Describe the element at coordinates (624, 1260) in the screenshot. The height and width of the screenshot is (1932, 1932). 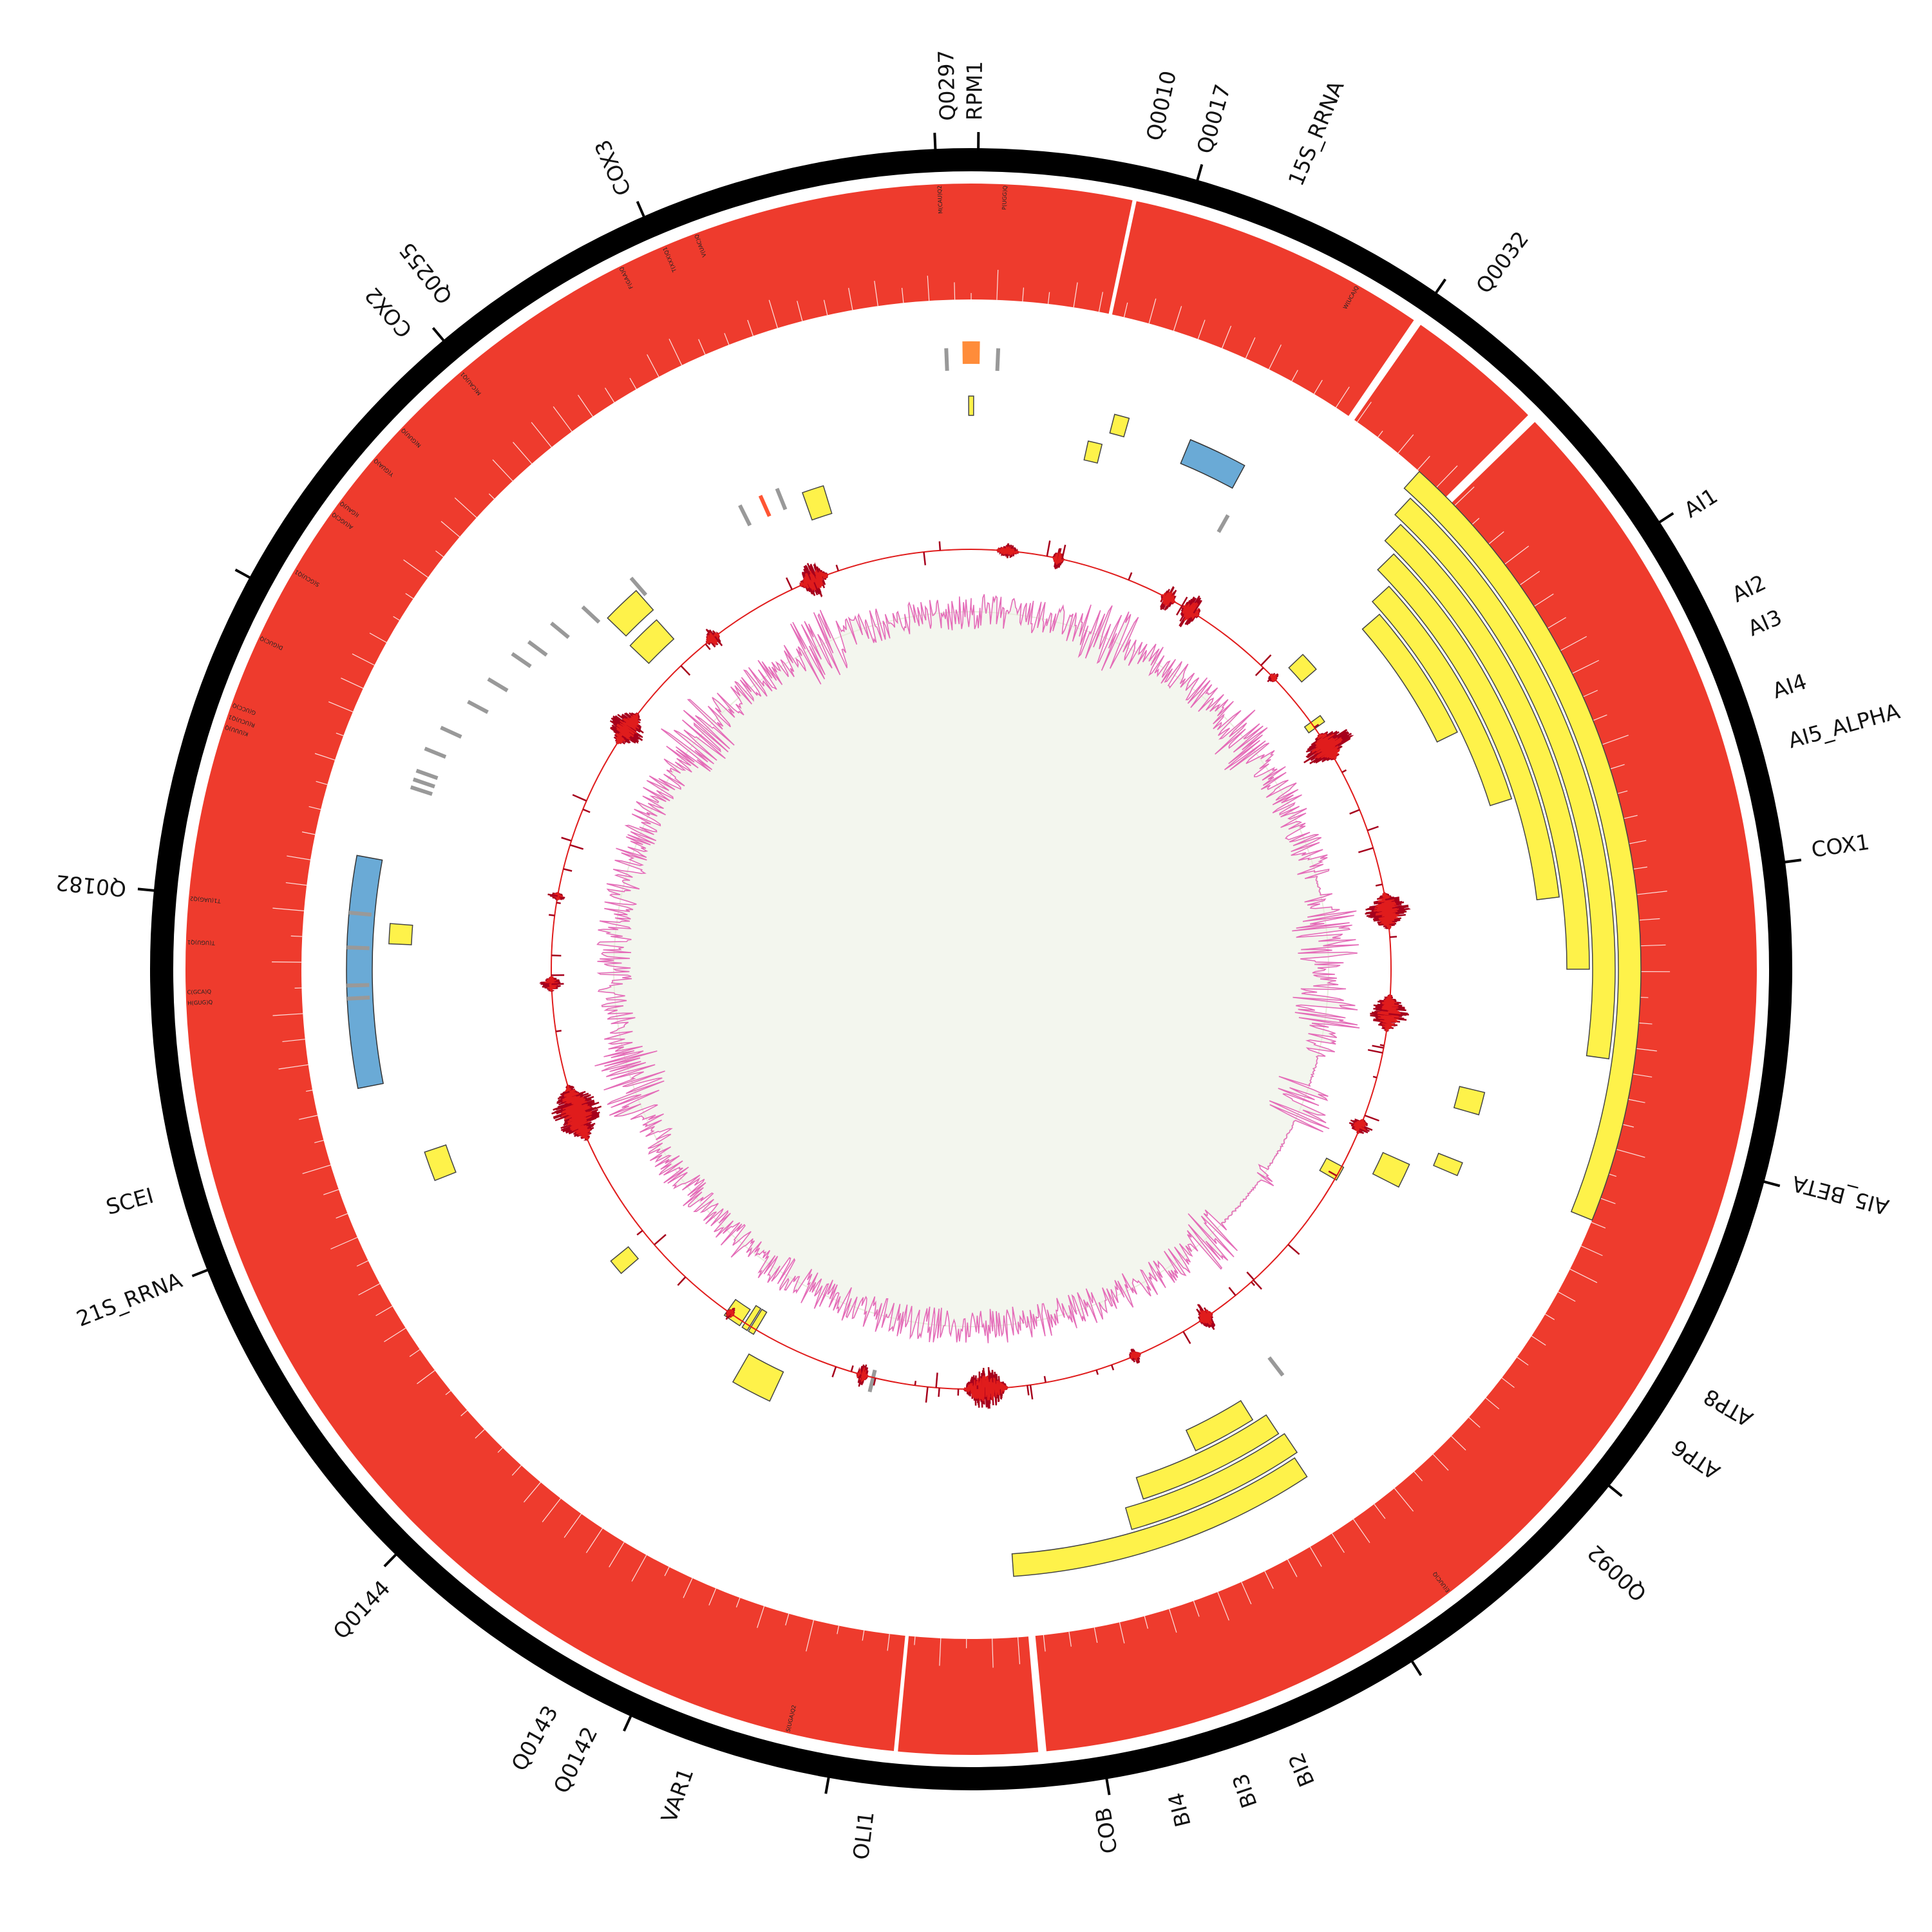
I see `q0144-box` at that location.